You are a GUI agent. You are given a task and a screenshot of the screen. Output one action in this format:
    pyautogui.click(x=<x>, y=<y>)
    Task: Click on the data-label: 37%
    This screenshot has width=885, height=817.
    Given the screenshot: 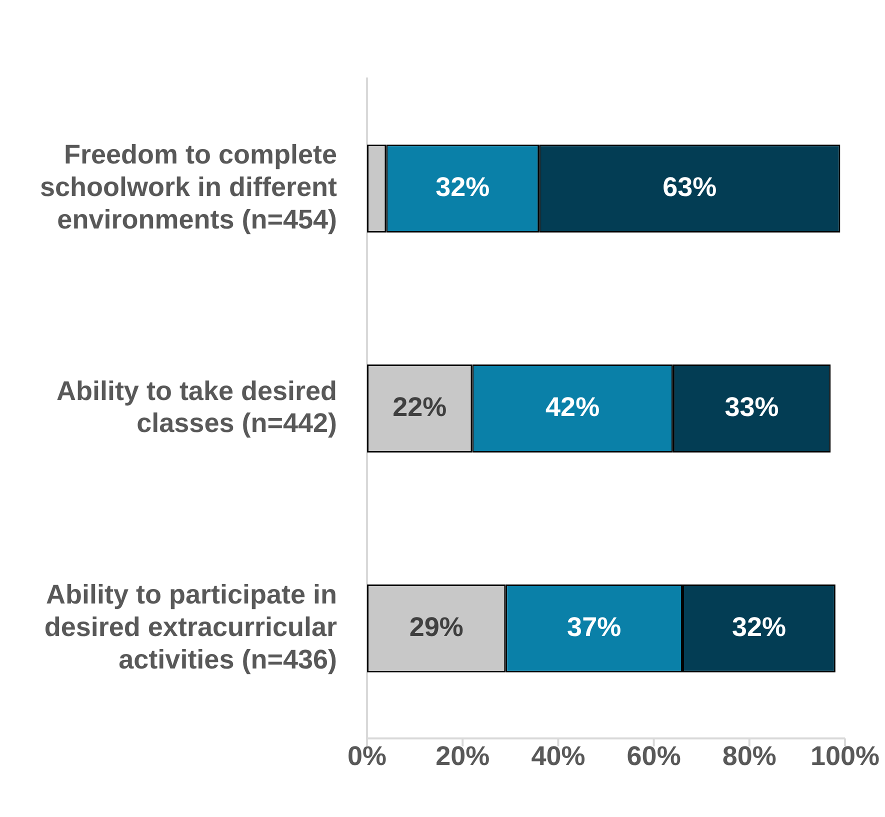 What is the action you would take?
    pyautogui.click(x=594, y=627)
    